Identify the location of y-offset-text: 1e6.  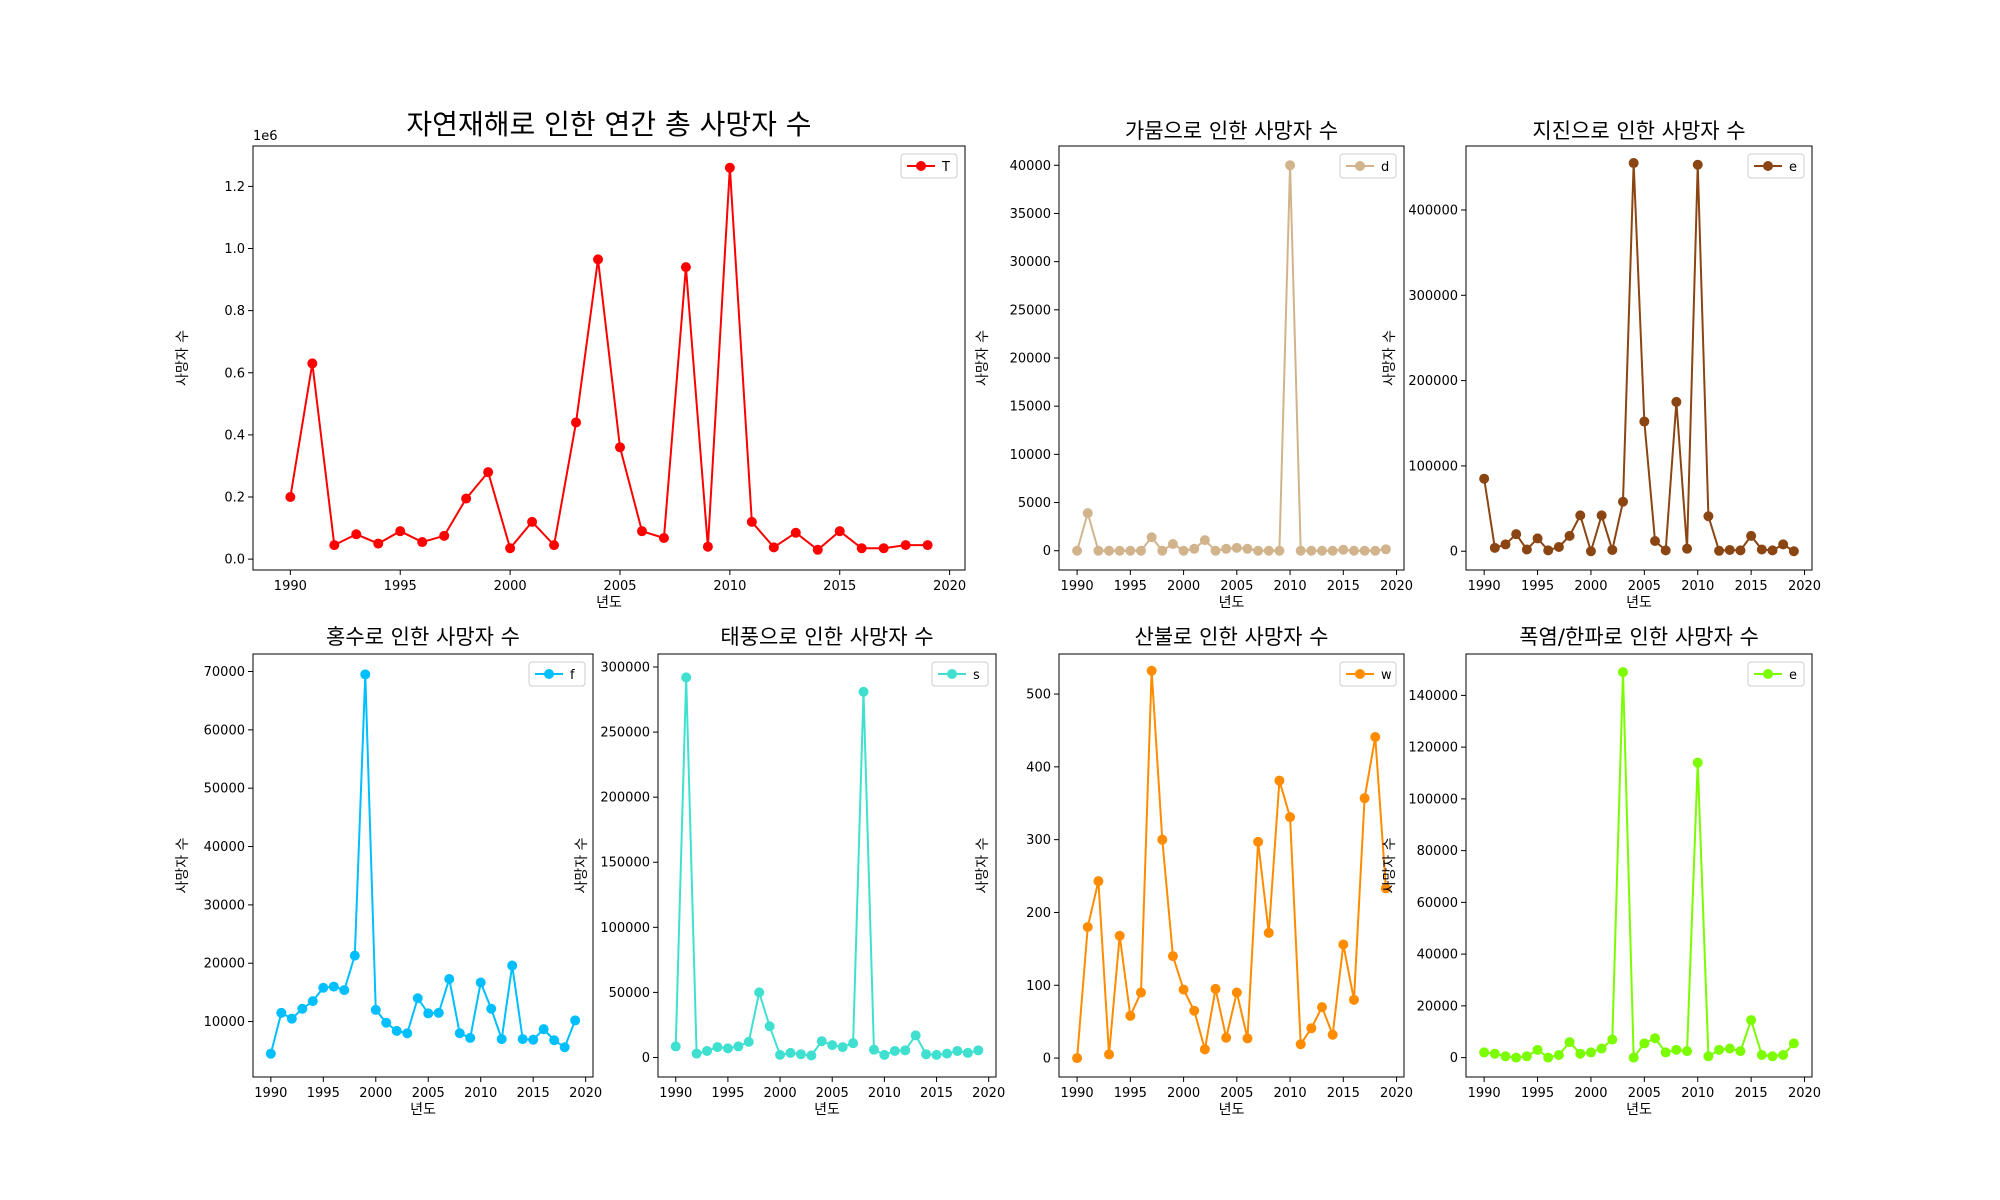
(265, 136).